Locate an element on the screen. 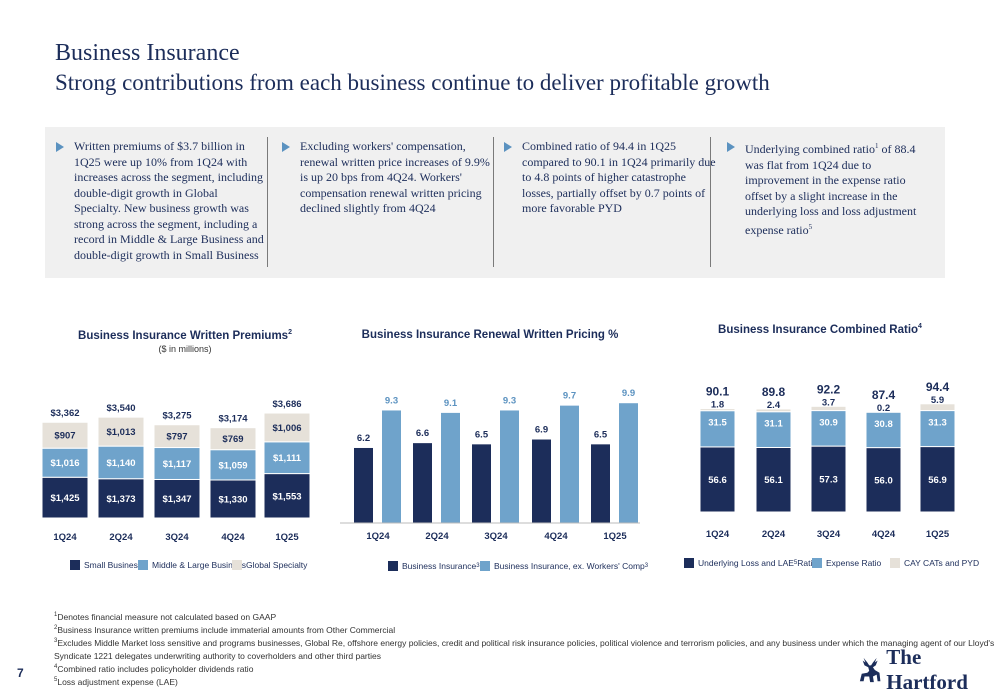 The height and width of the screenshot is (695, 1000). legend-item: Small Business is located at coordinates (106, 565).